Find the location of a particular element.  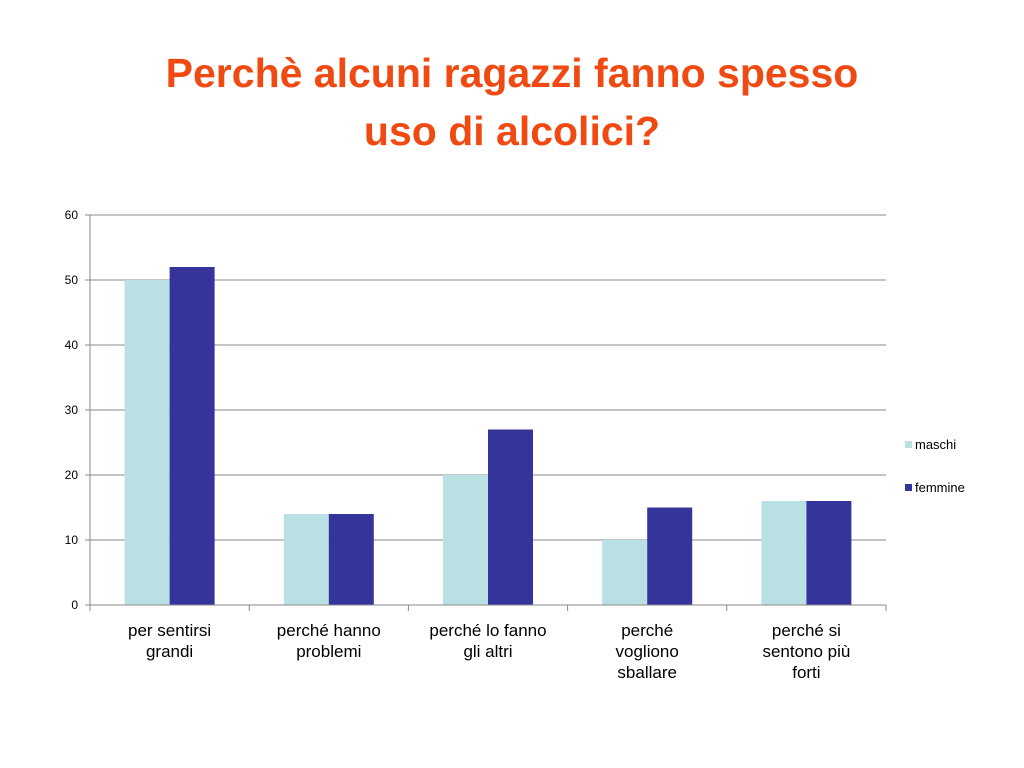

x-tick-label: perché hanno problemi is located at coordinates (329, 641).